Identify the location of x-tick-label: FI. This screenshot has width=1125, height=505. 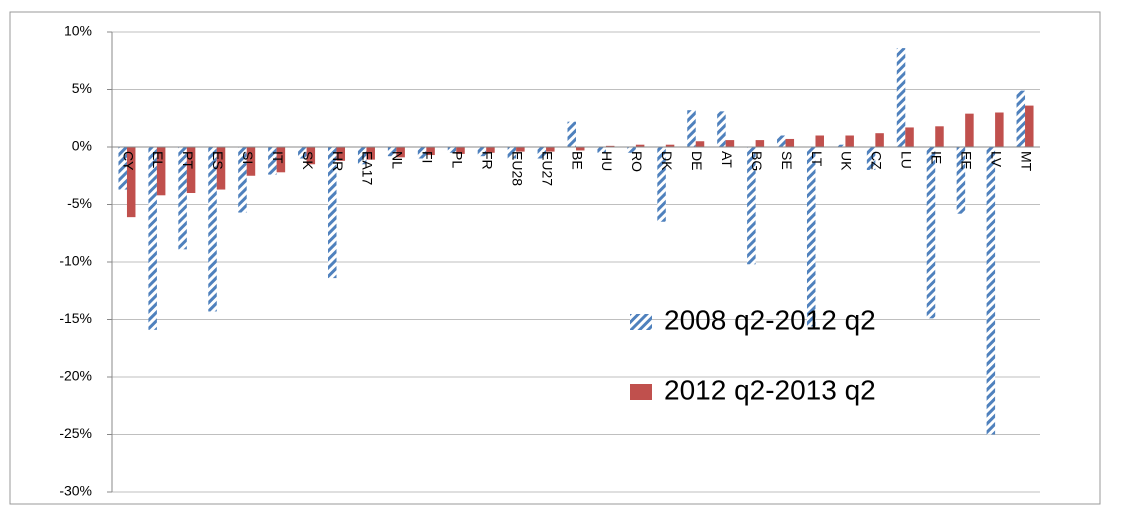
(428, 157).